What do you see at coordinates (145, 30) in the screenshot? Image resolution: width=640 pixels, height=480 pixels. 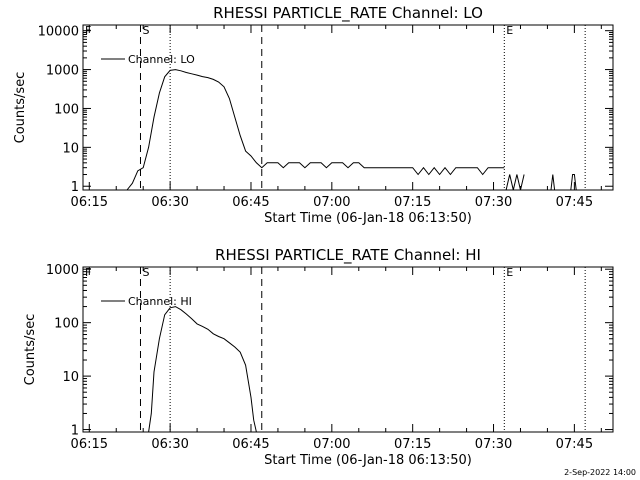 I see `lo-marker-label: S` at bounding box center [145, 30].